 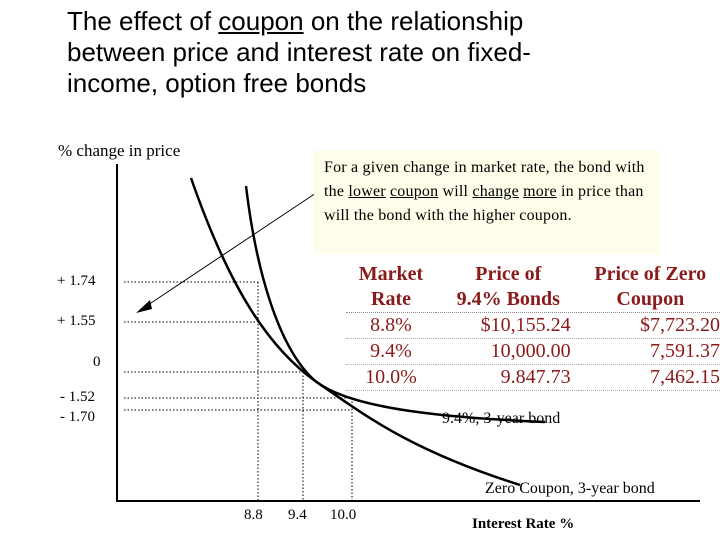 What do you see at coordinates (508, 274) in the screenshot?
I see `header-line: Price of` at bounding box center [508, 274].